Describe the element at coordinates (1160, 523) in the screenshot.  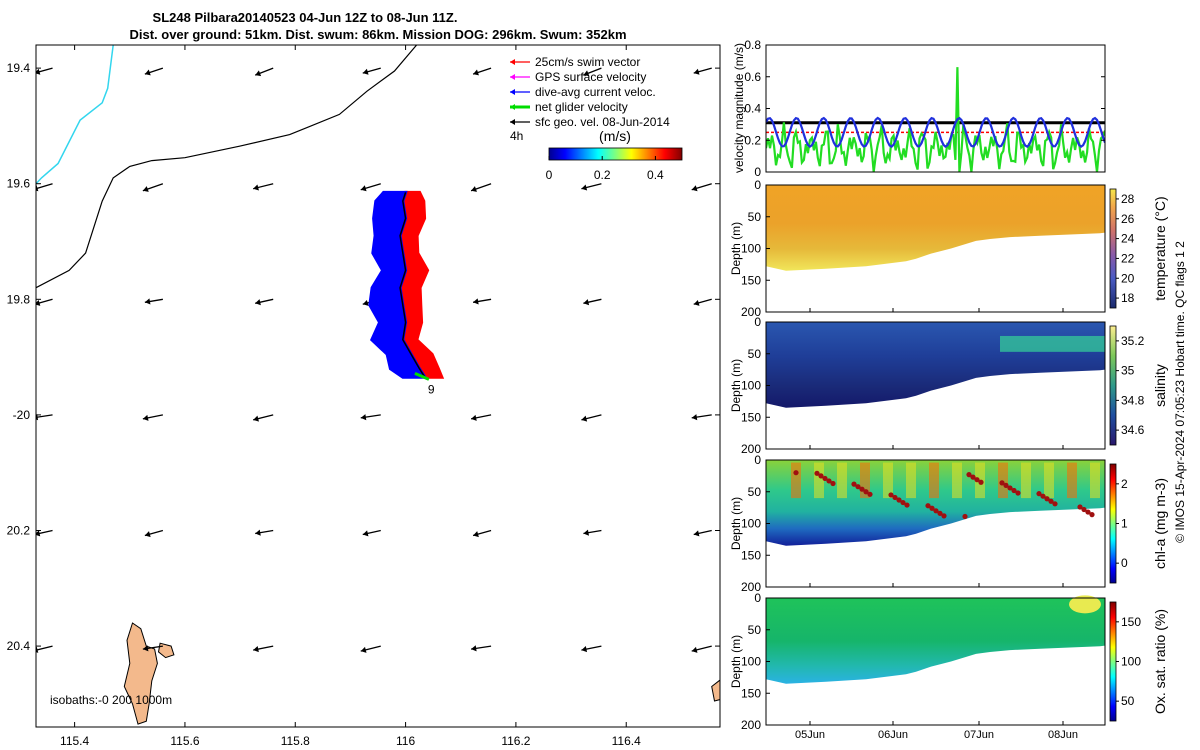
I see `colorbar-label: chl-a (mg m-3)` at that location.